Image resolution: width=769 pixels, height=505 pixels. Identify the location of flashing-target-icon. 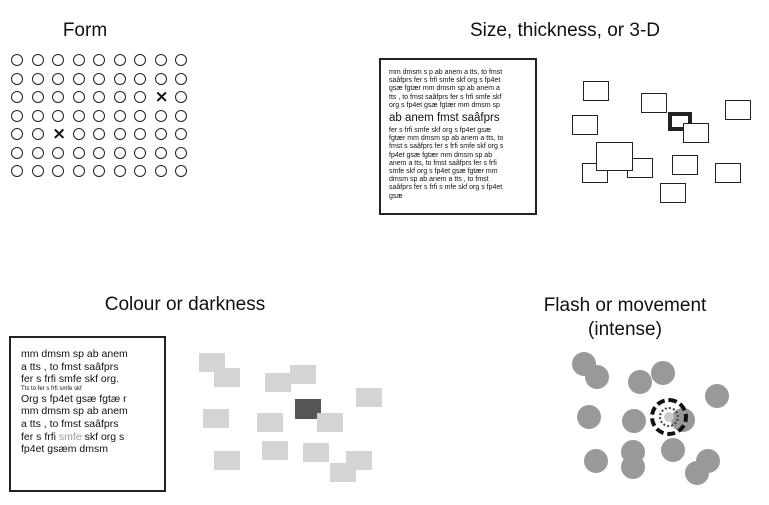
(669, 417).